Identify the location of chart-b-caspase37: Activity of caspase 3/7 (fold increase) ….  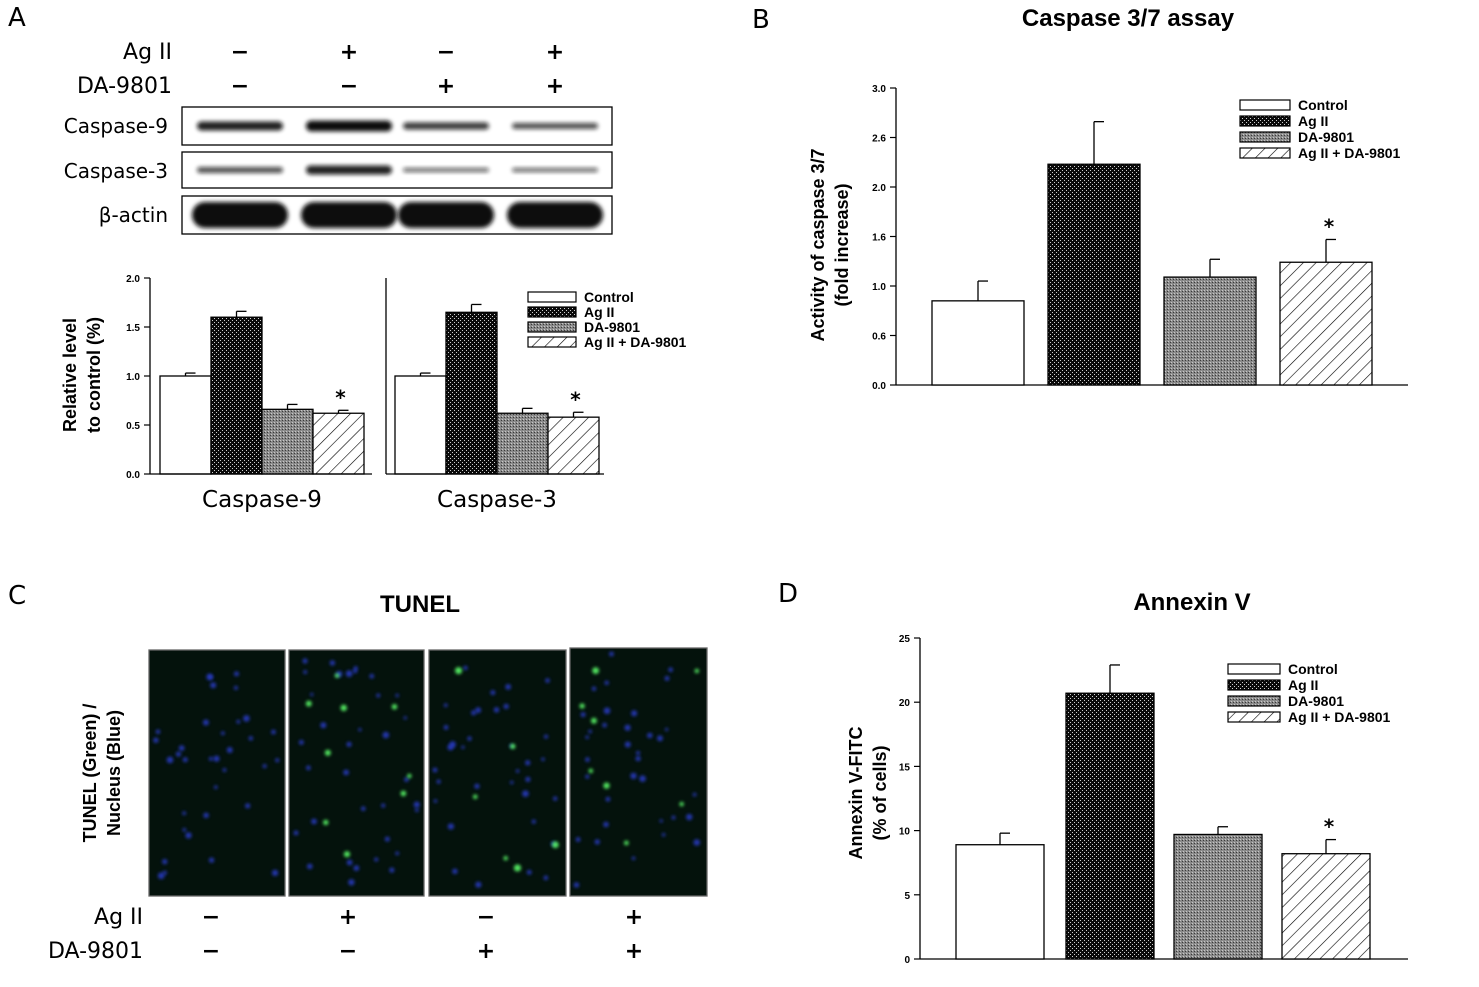
(1108, 238).